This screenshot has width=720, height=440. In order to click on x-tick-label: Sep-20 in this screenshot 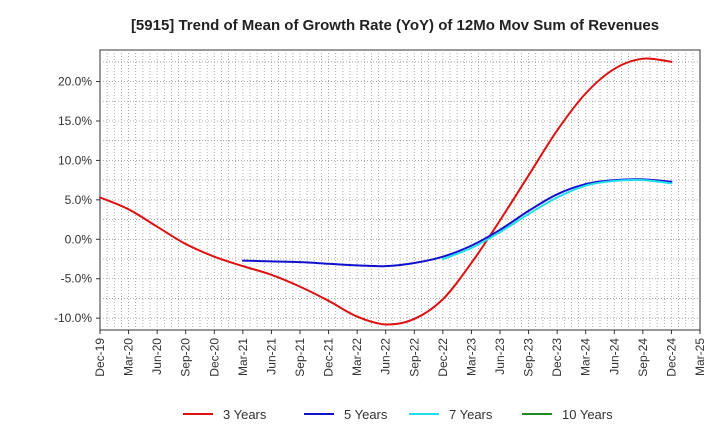, I will do `click(186, 357)`.